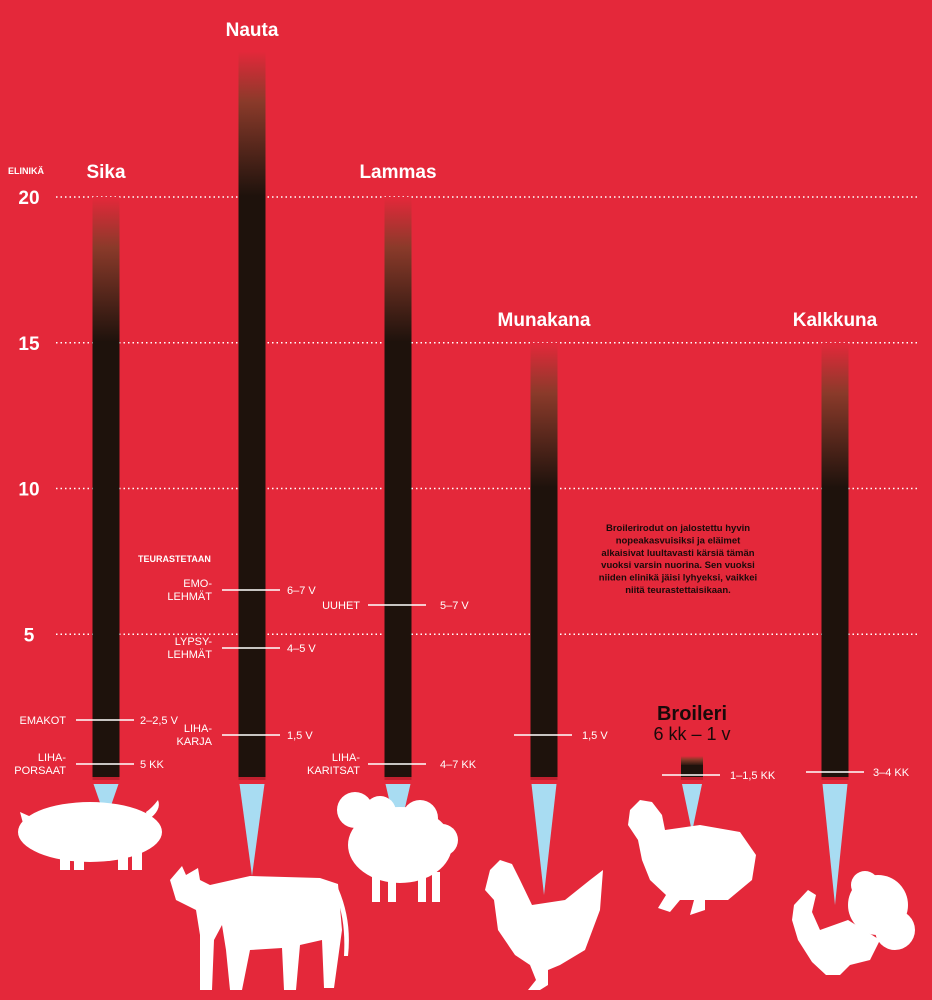 The height and width of the screenshot is (1000, 932). What do you see at coordinates (691, 734) in the screenshot?
I see `broiler-lifespan-range: 6 kk – 1 v` at bounding box center [691, 734].